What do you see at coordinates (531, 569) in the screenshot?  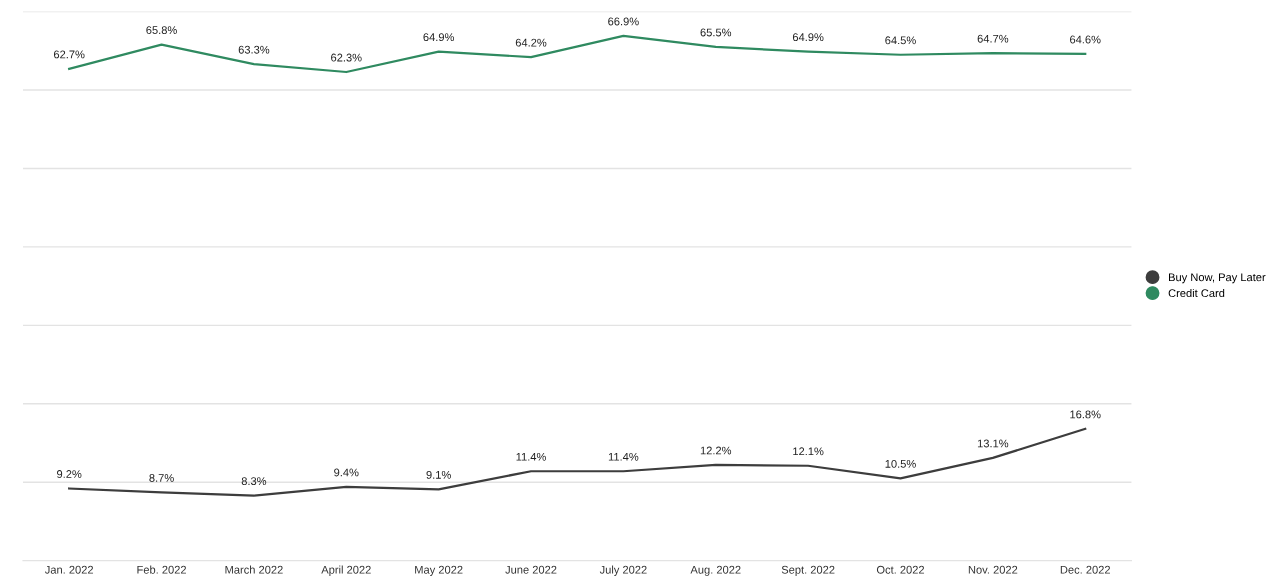 I see `x-tick-label: June 2022` at bounding box center [531, 569].